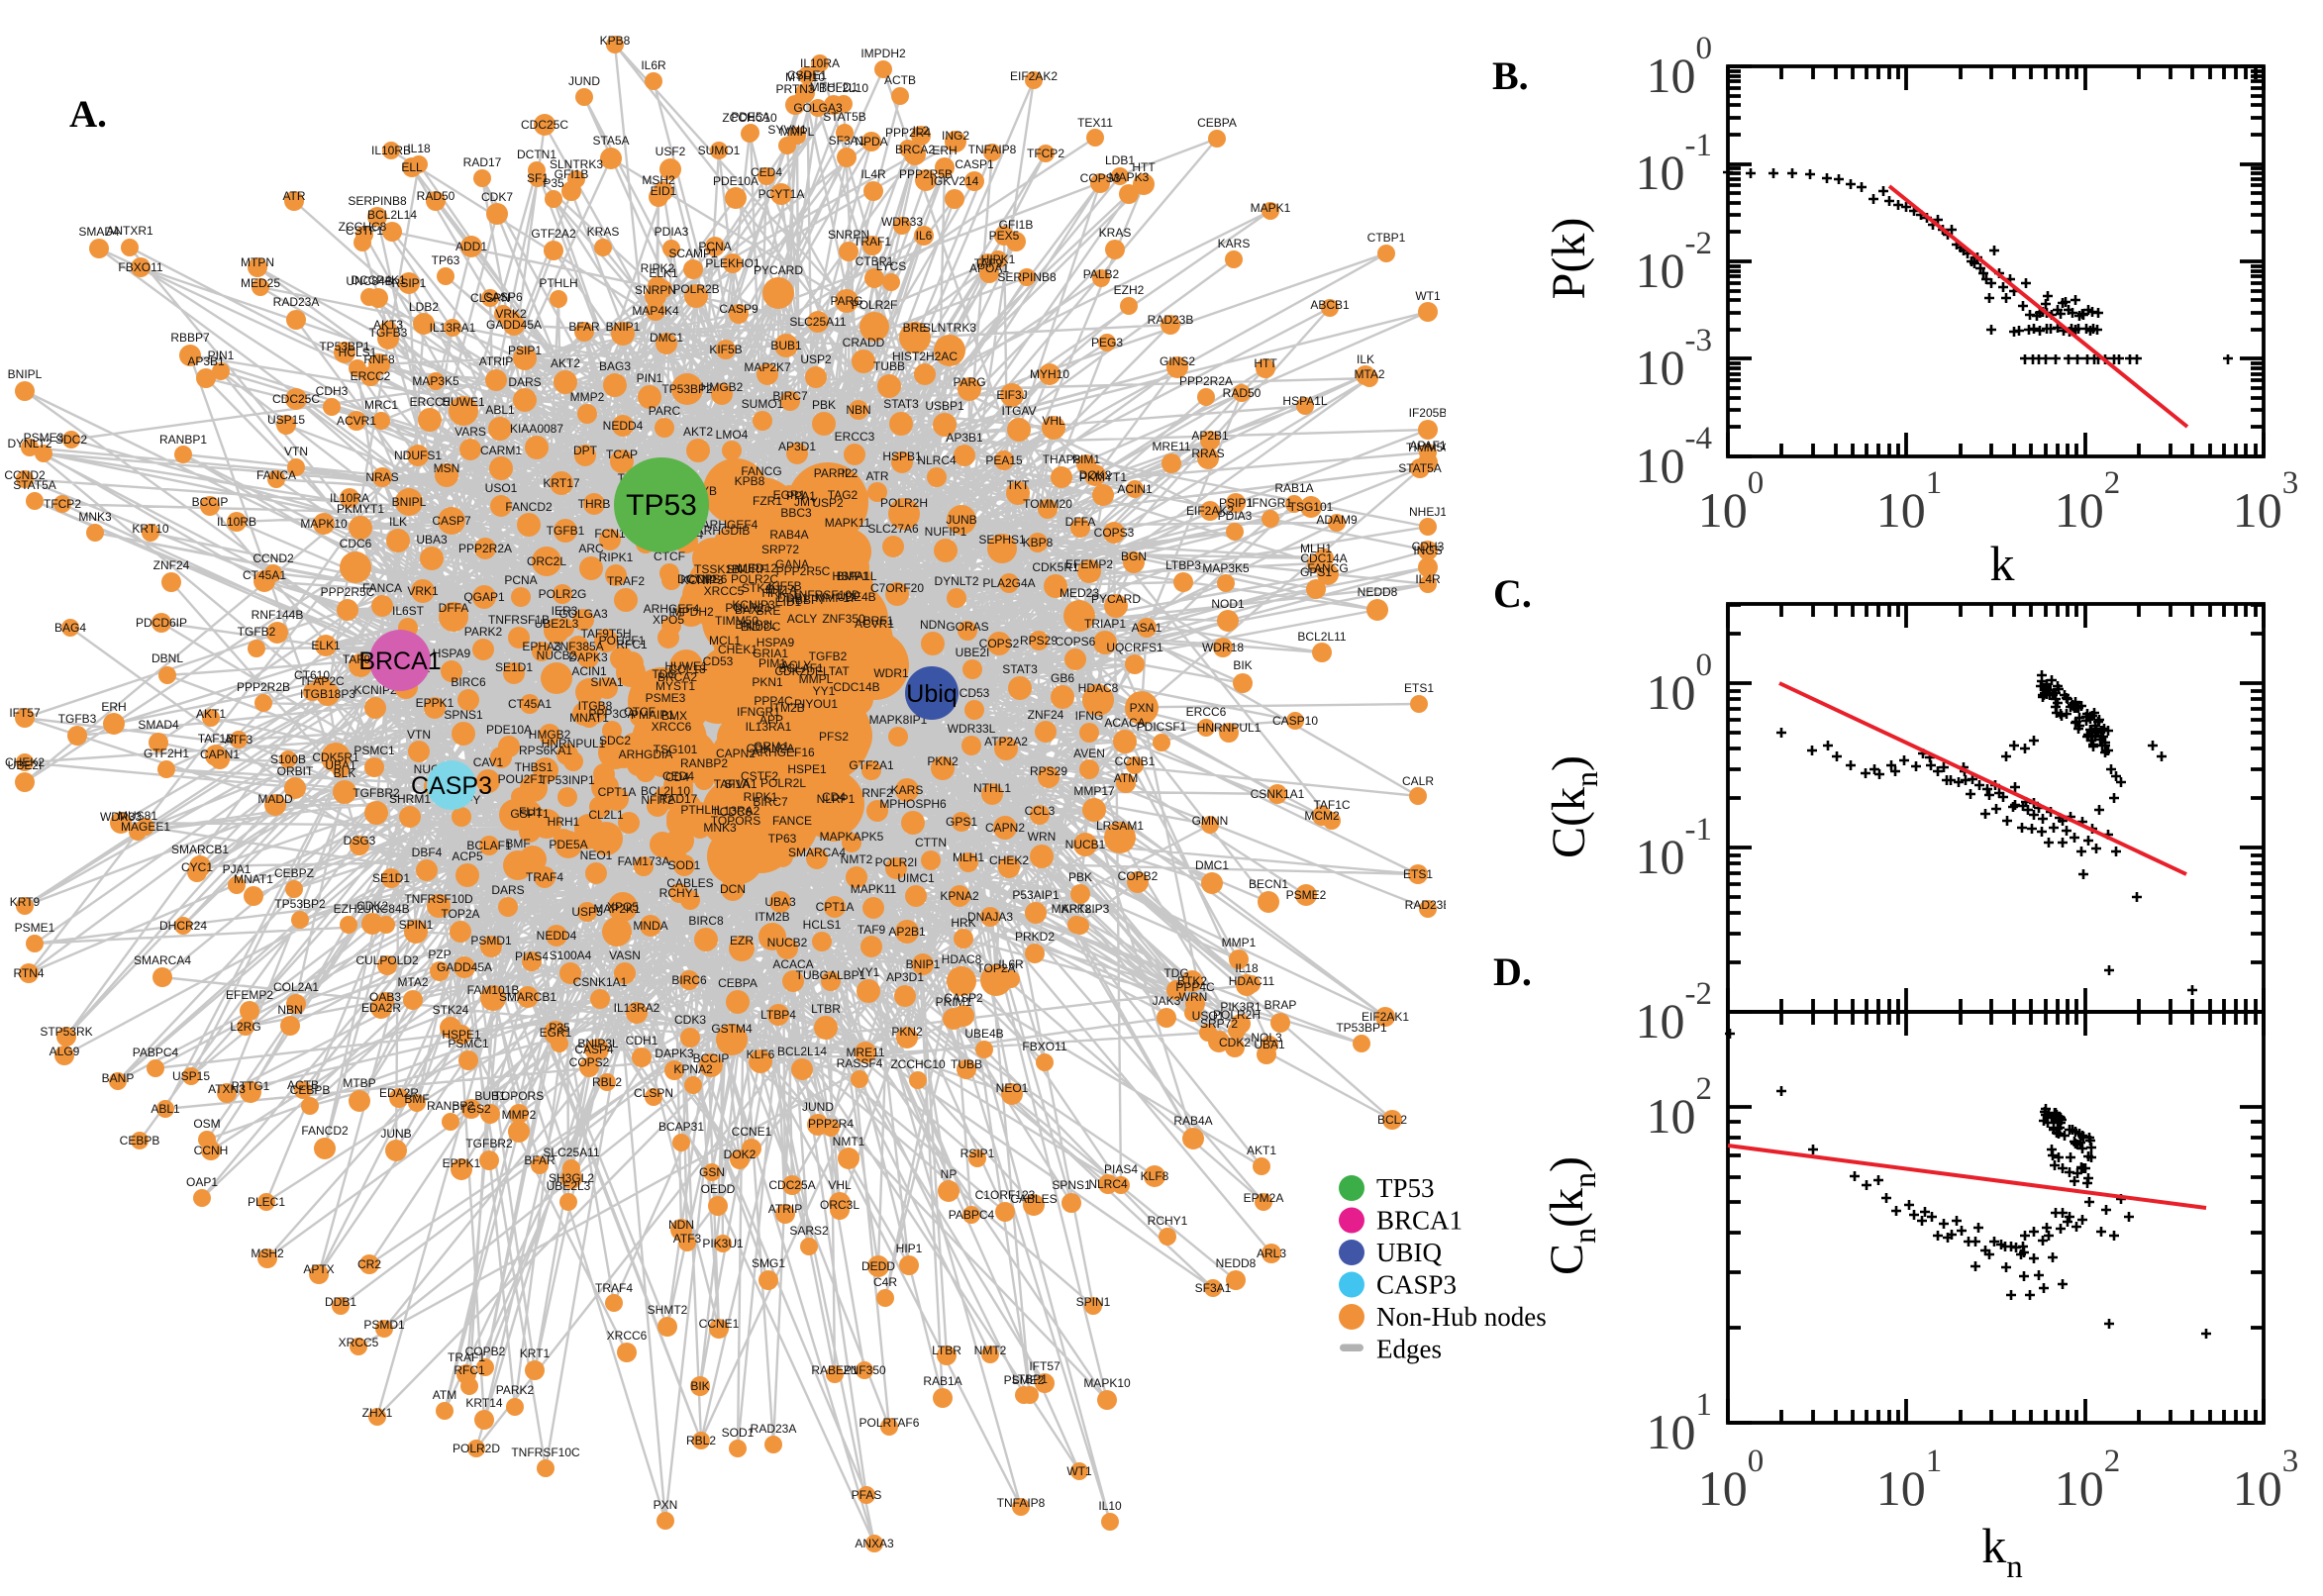 This screenshot has height=1596, width=2323. Describe the element at coordinates (1674, 262) in the screenshot. I see `svg-text: 10⁻²` at that location.